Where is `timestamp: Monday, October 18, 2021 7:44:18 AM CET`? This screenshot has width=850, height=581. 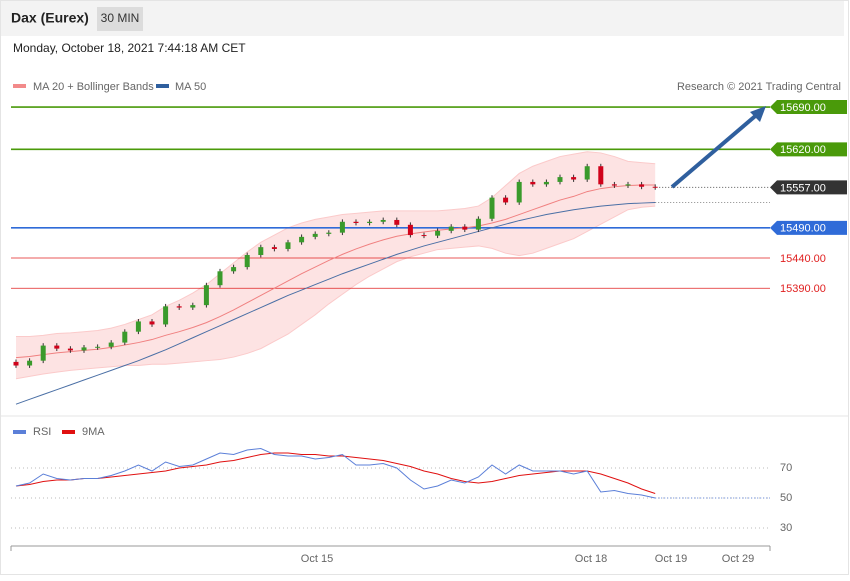
timestamp: Monday, October 18, 2021 7:44:18 AM CET is located at coordinates (129, 48).